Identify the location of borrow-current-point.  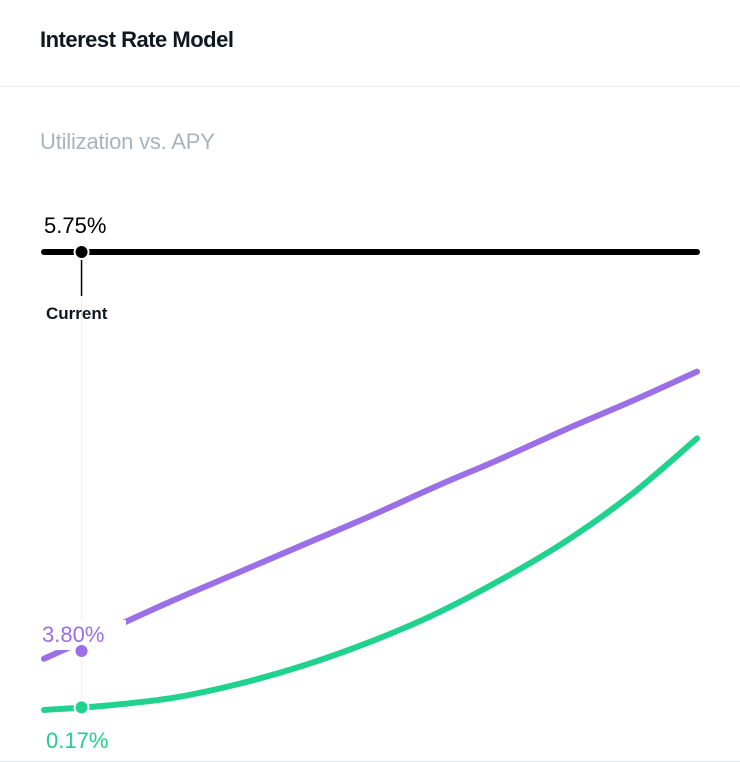
(81, 651).